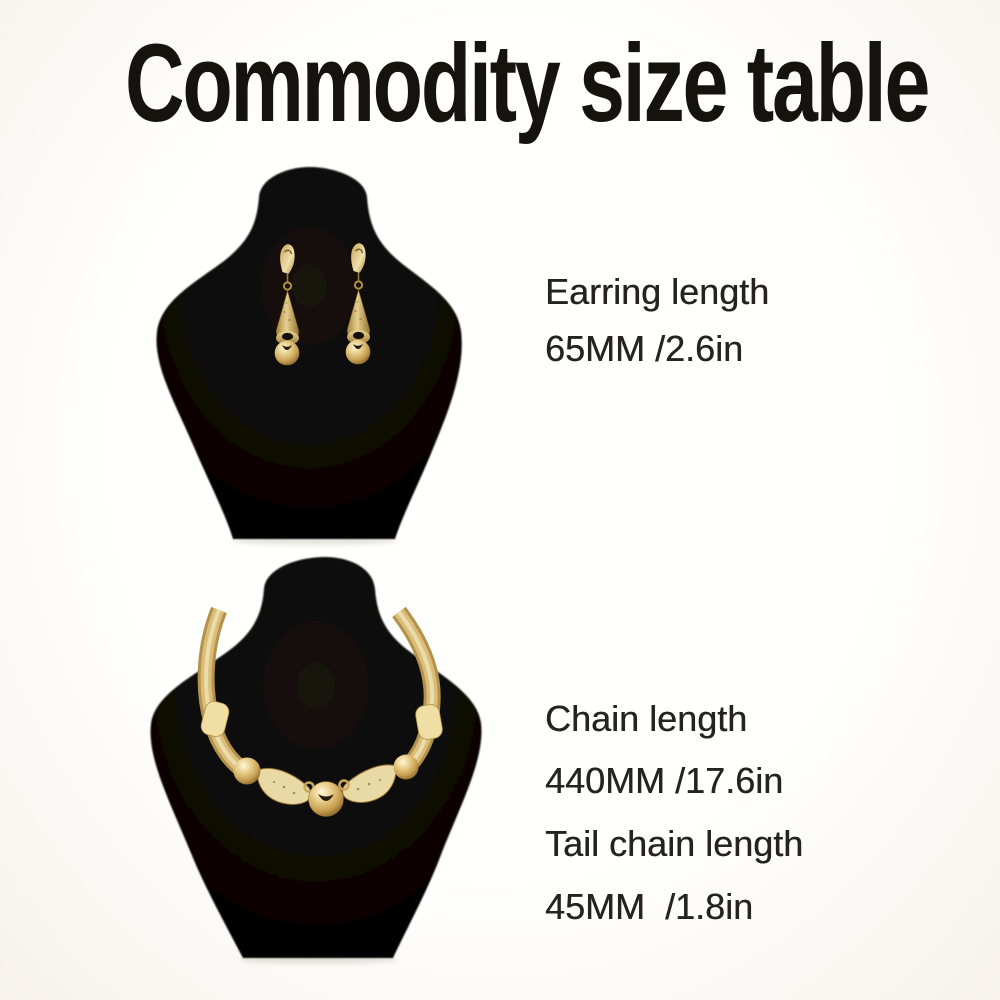 The width and height of the screenshot is (1000, 1000). Describe the element at coordinates (327, 786) in the screenshot. I see `horn-engraving-specks` at that location.